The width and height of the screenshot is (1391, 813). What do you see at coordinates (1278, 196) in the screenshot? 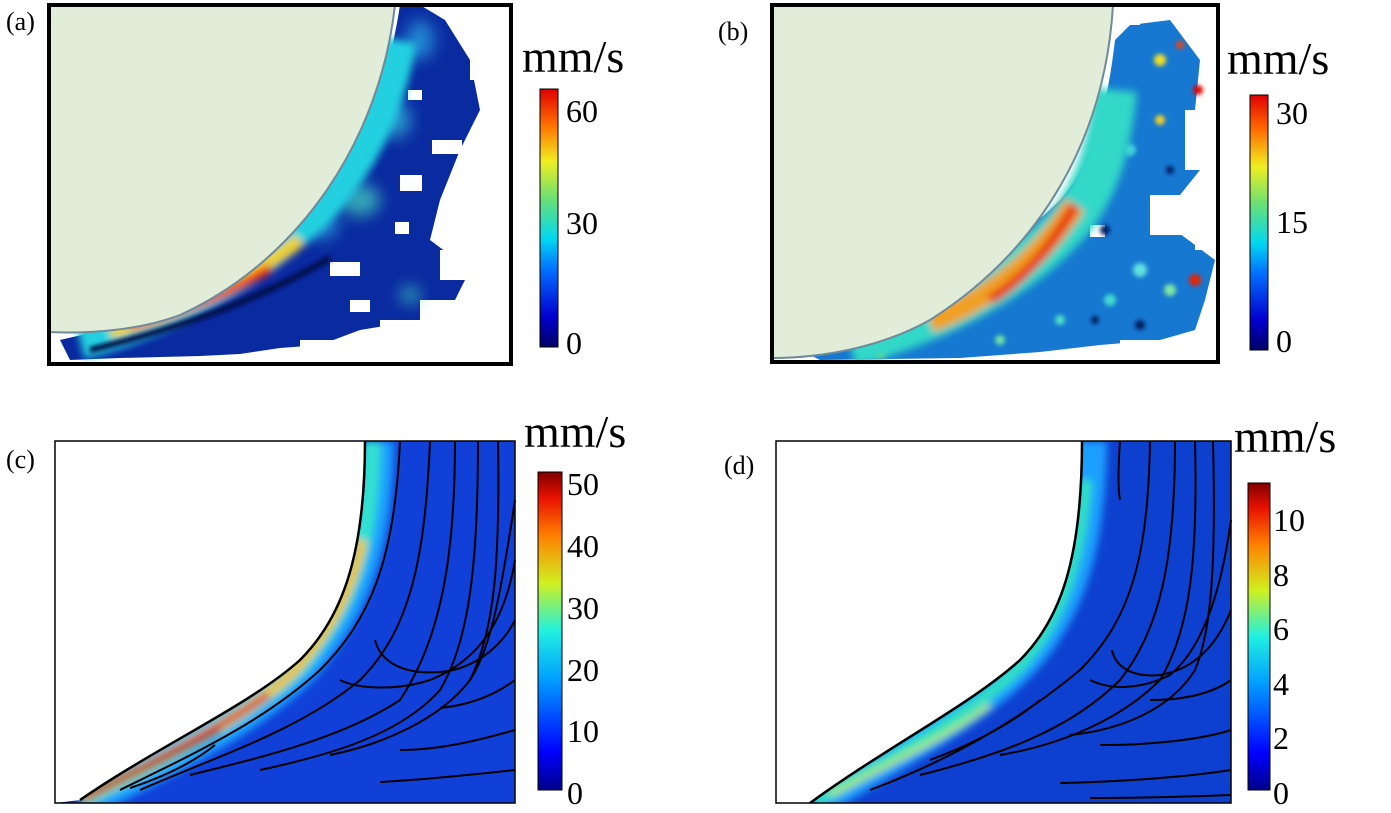
I see `panel-b-colorbar: mm/s 30 15 0` at bounding box center [1278, 196].